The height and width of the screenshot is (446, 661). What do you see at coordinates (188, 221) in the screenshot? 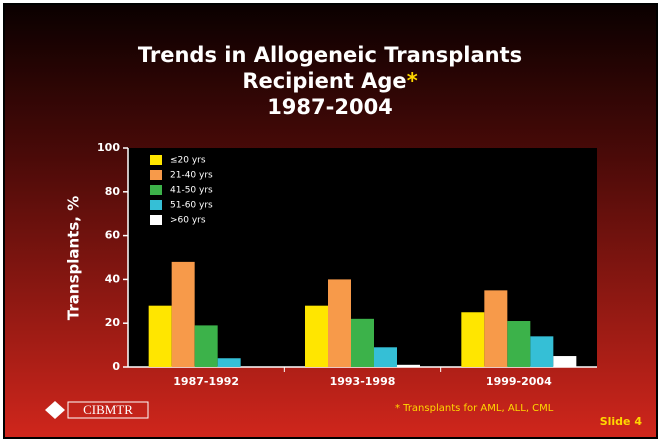
I see `legend-label: >60 yrs` at bounding box center [188, 221].